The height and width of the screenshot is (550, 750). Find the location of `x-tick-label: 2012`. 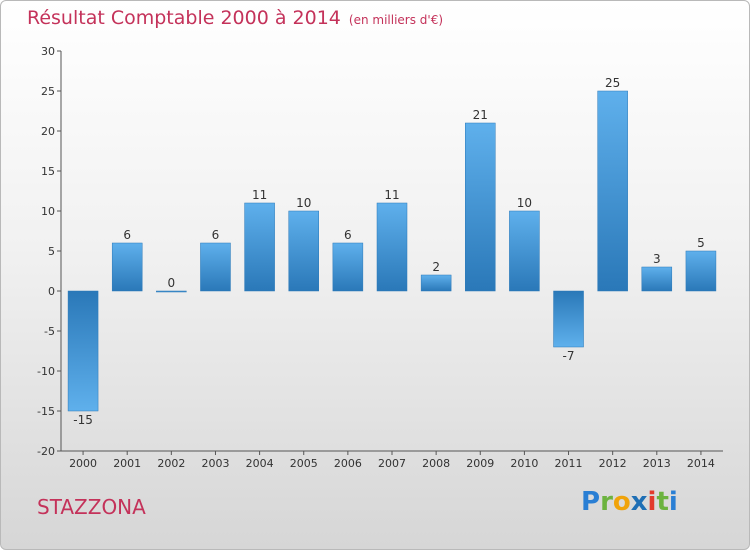

x-tick-label: 2012 is located at coordinates (613, 463).